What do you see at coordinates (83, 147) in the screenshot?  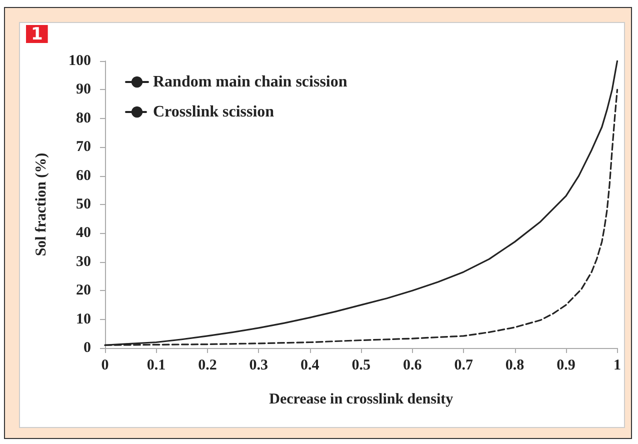 I see `y-tick-label: 70` at bounding box center [83, 147].